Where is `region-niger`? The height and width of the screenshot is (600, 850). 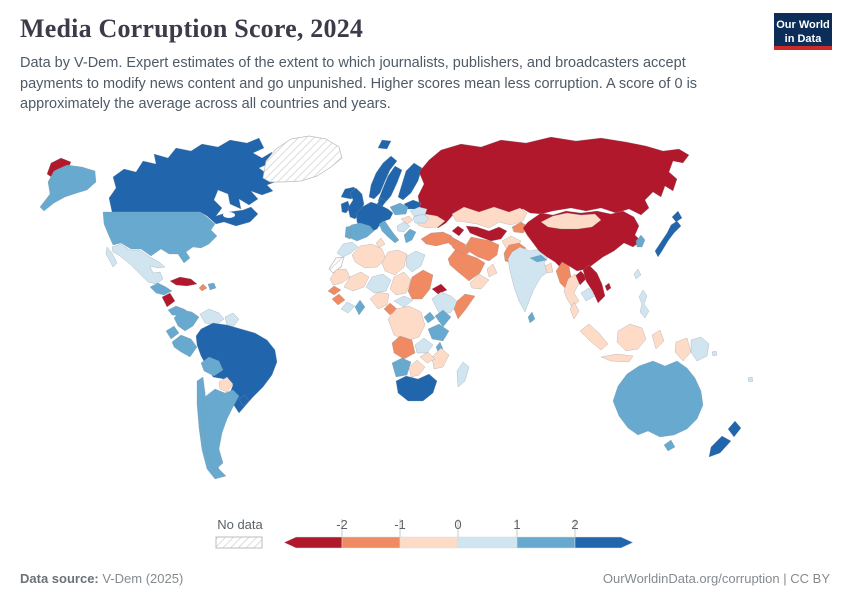 region-niger is located at coordinates (378, 283).